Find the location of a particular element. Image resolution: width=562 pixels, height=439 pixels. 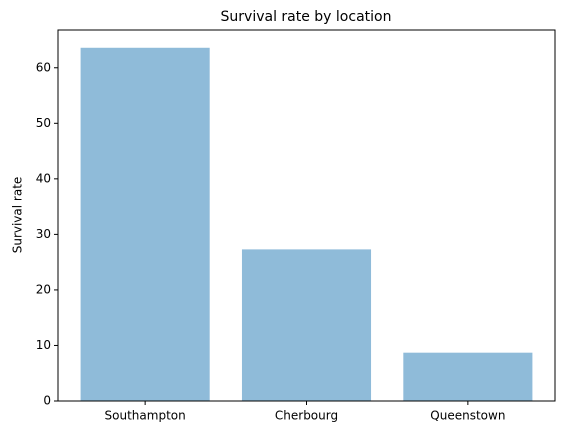

y-tick-label: 20 is located at coordinates (43, 289).